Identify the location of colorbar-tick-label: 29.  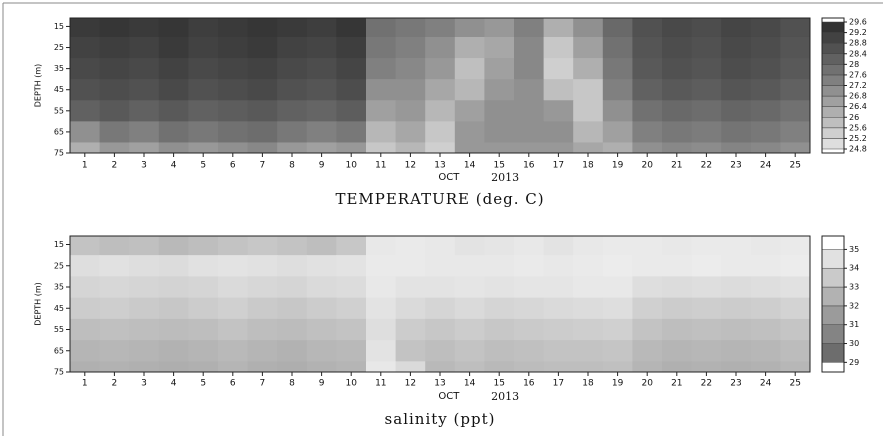
(854, 362).